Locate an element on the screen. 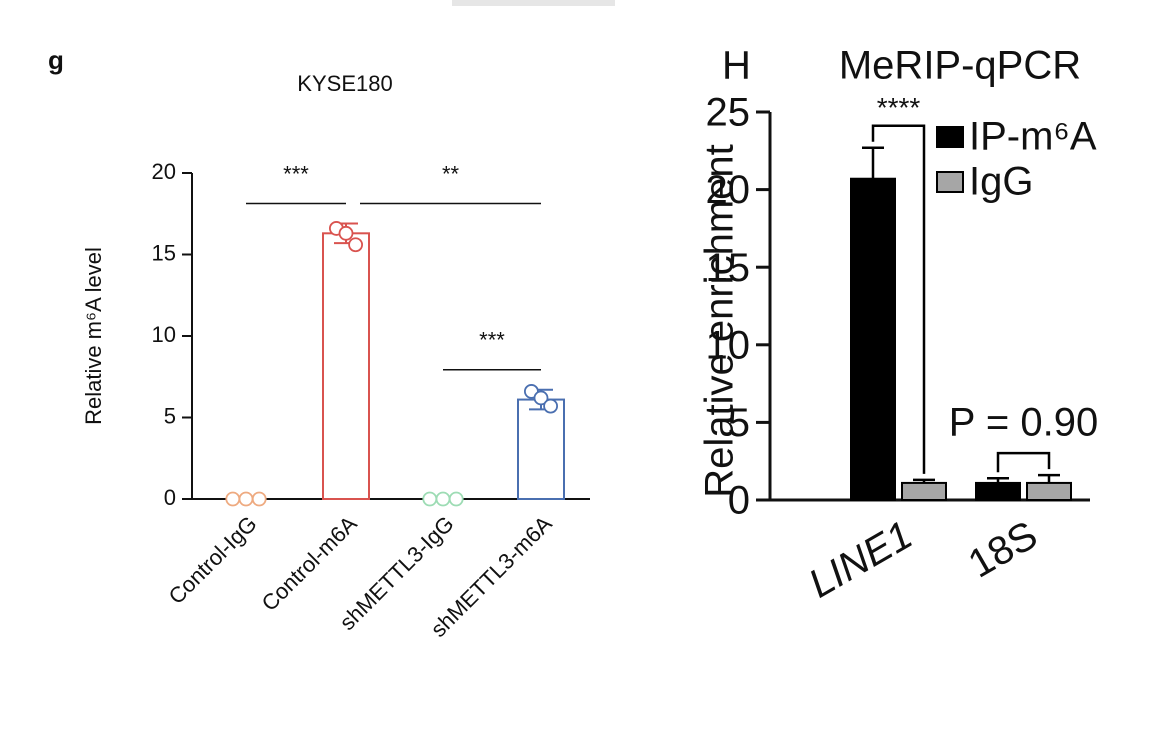  significance-label: ** is located at coordinates (451, 173).